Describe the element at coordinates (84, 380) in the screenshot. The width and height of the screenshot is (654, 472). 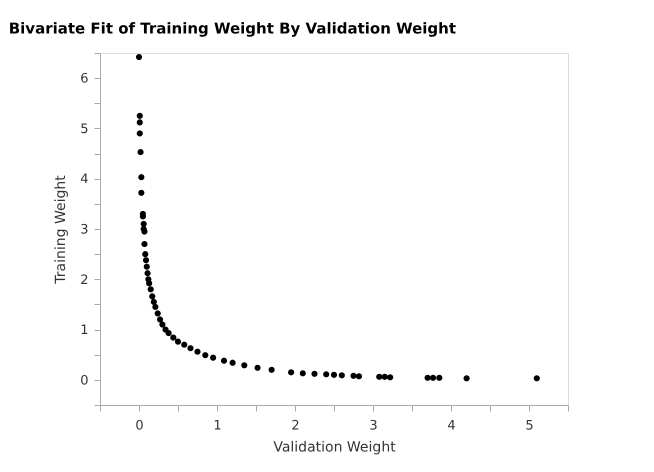
I see `y-tick-label: 0` at that location.